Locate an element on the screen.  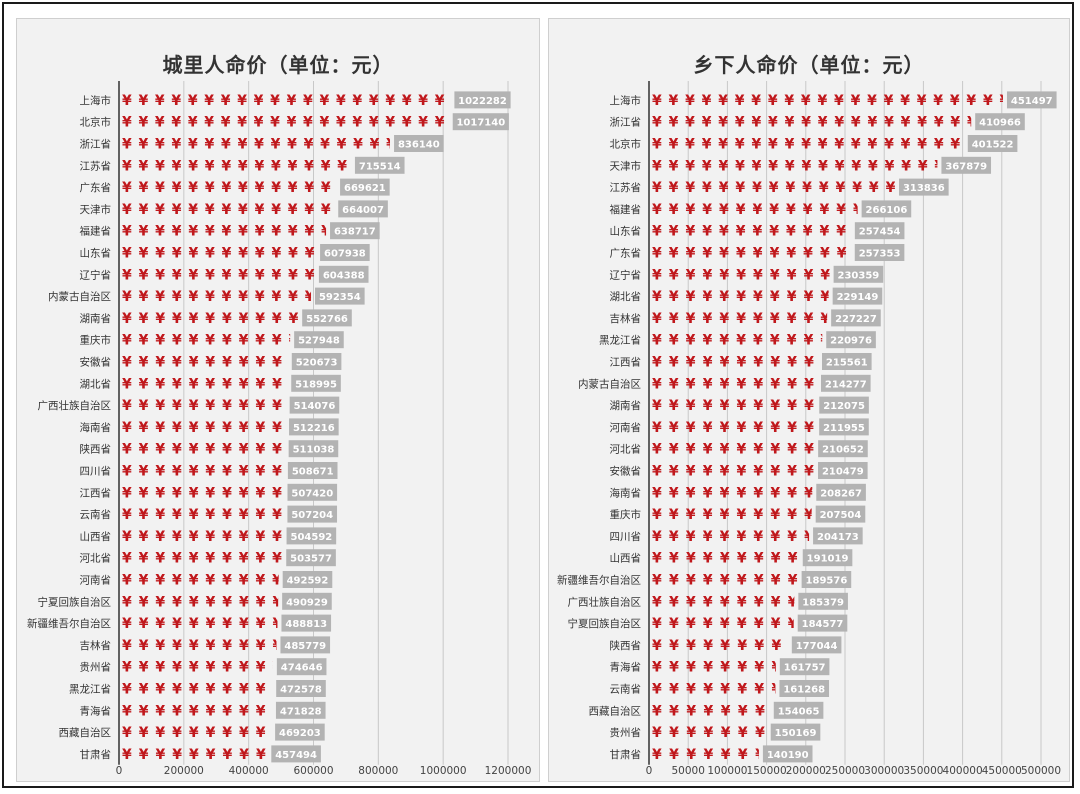
x-tick-label: 200000 is located at coordinates (806, 771).